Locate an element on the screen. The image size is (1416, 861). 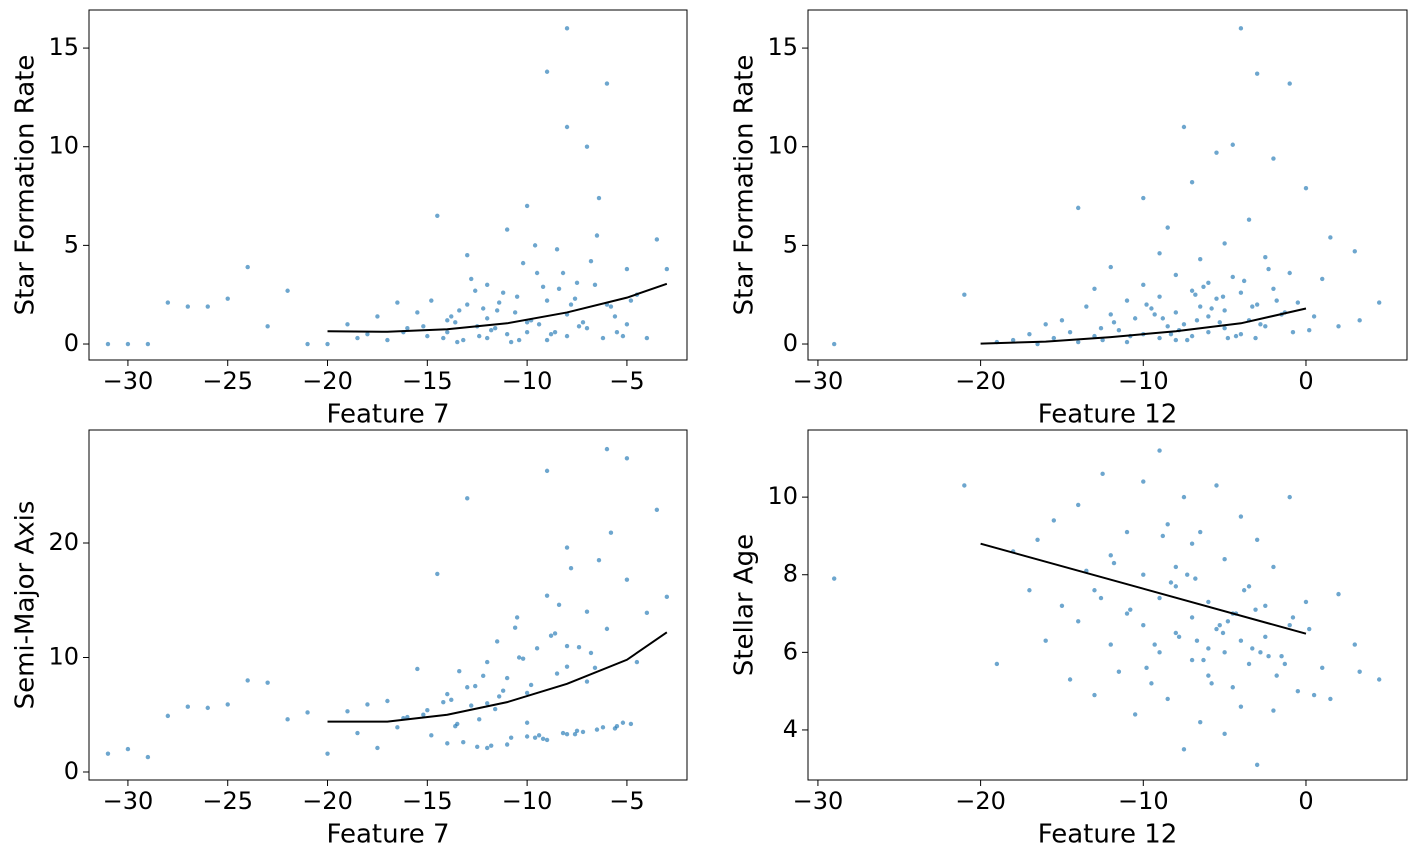
y-tick-label: 6 is located at coordinates (790, 651).